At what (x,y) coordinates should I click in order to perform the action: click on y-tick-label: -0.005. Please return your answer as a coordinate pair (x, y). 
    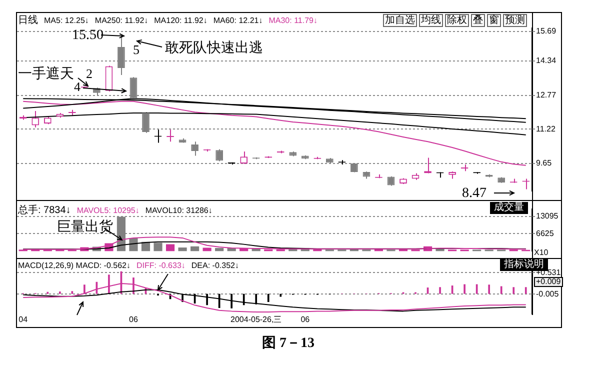
    Looking at the image, I should click on (548, 293).